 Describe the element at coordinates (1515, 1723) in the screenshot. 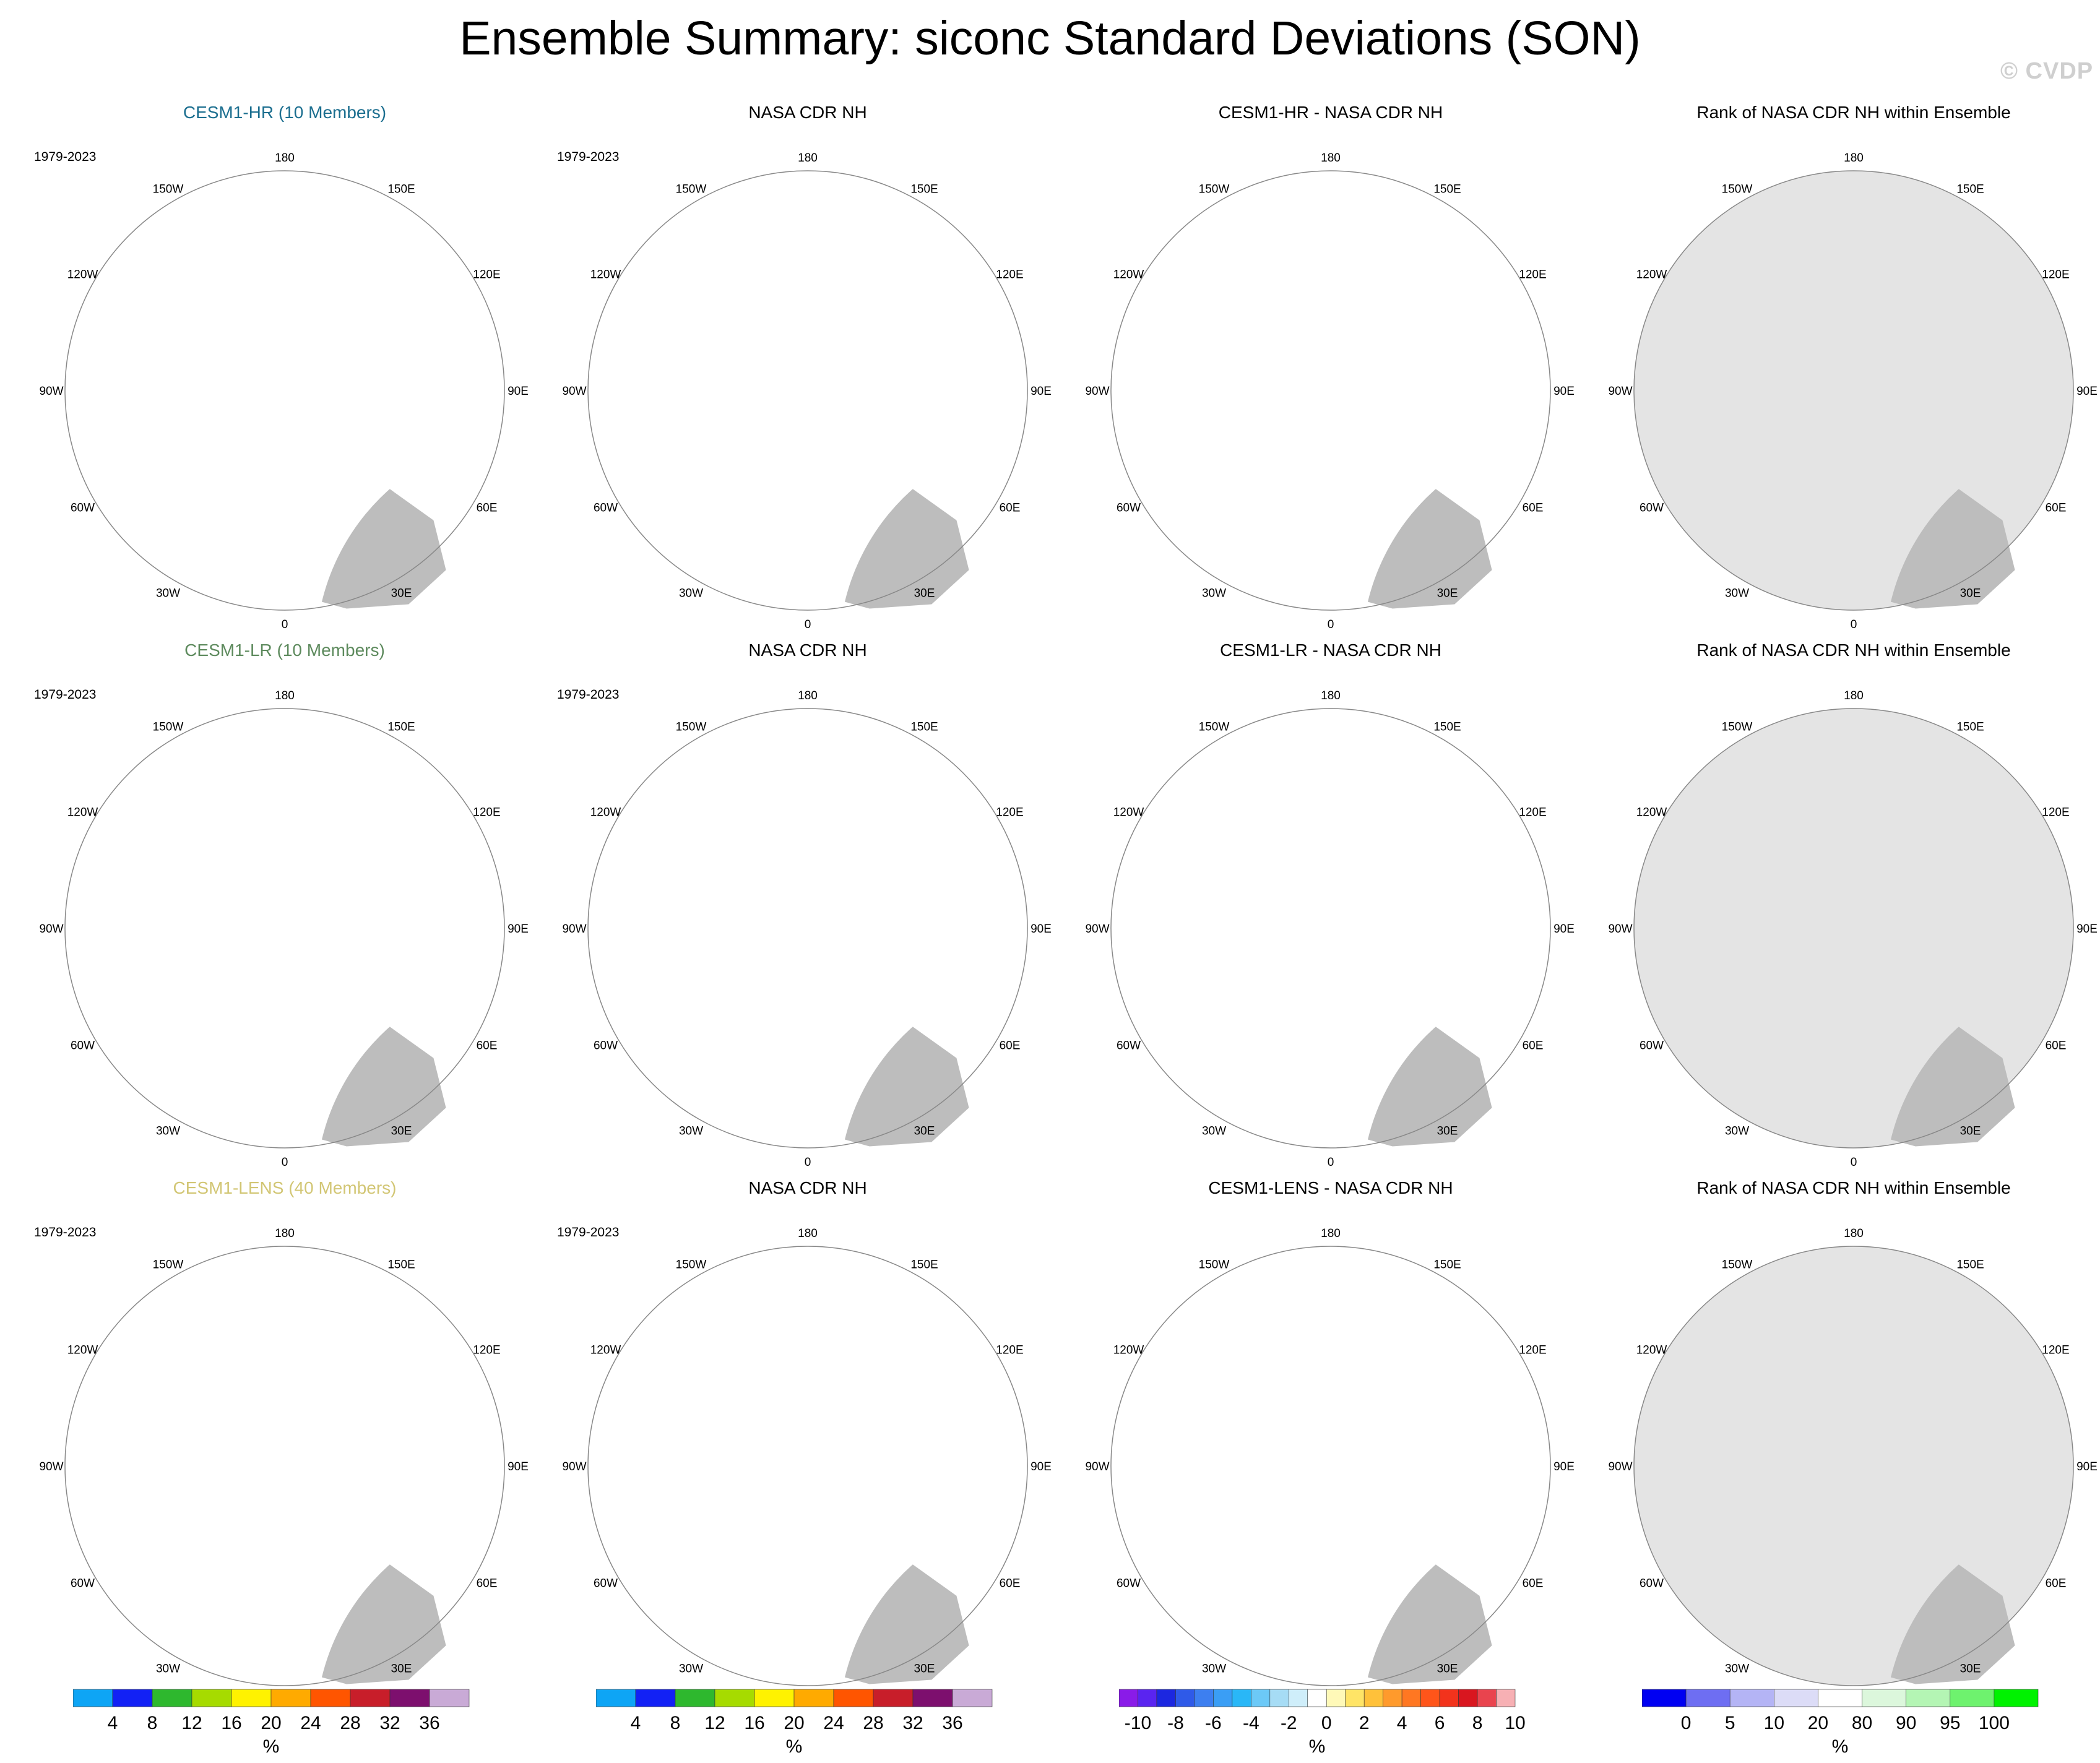

I see `colorbar-tick-label: 10` at that location.